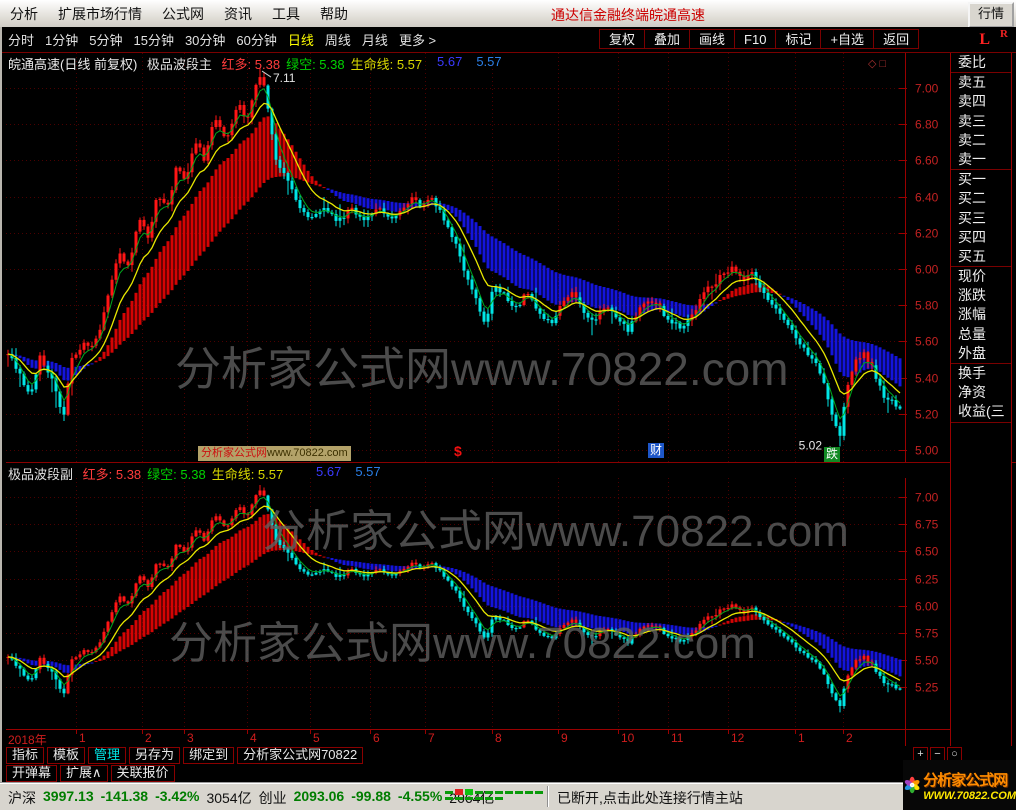 The width and height of the screenshot is (1016, 810). What do you see at coordinates (972, 217) in the screenshot?
I see `sidebar-item: 买三` at bounding box center [972, 217].